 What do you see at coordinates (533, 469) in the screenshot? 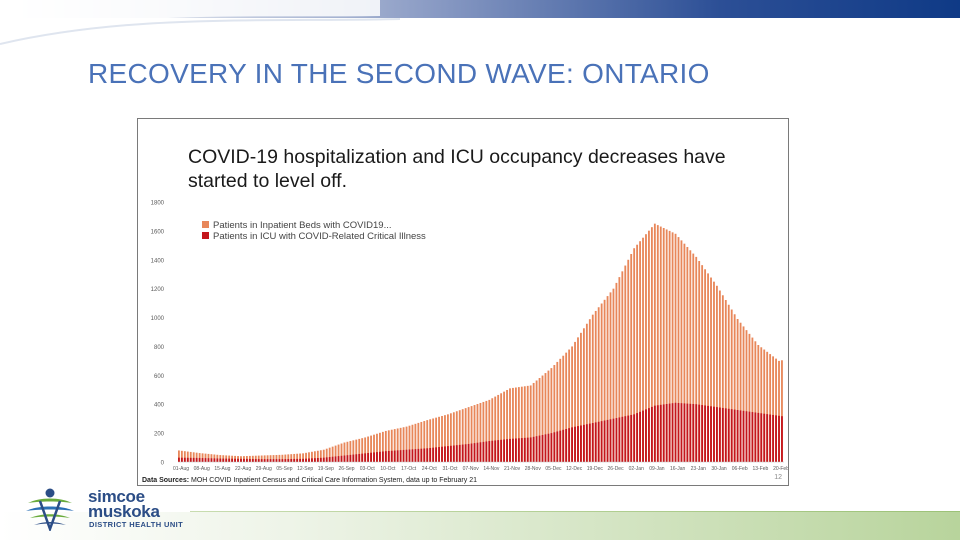
I see `x-tick-label: 28-Nov` at bounding box center [533, 469].